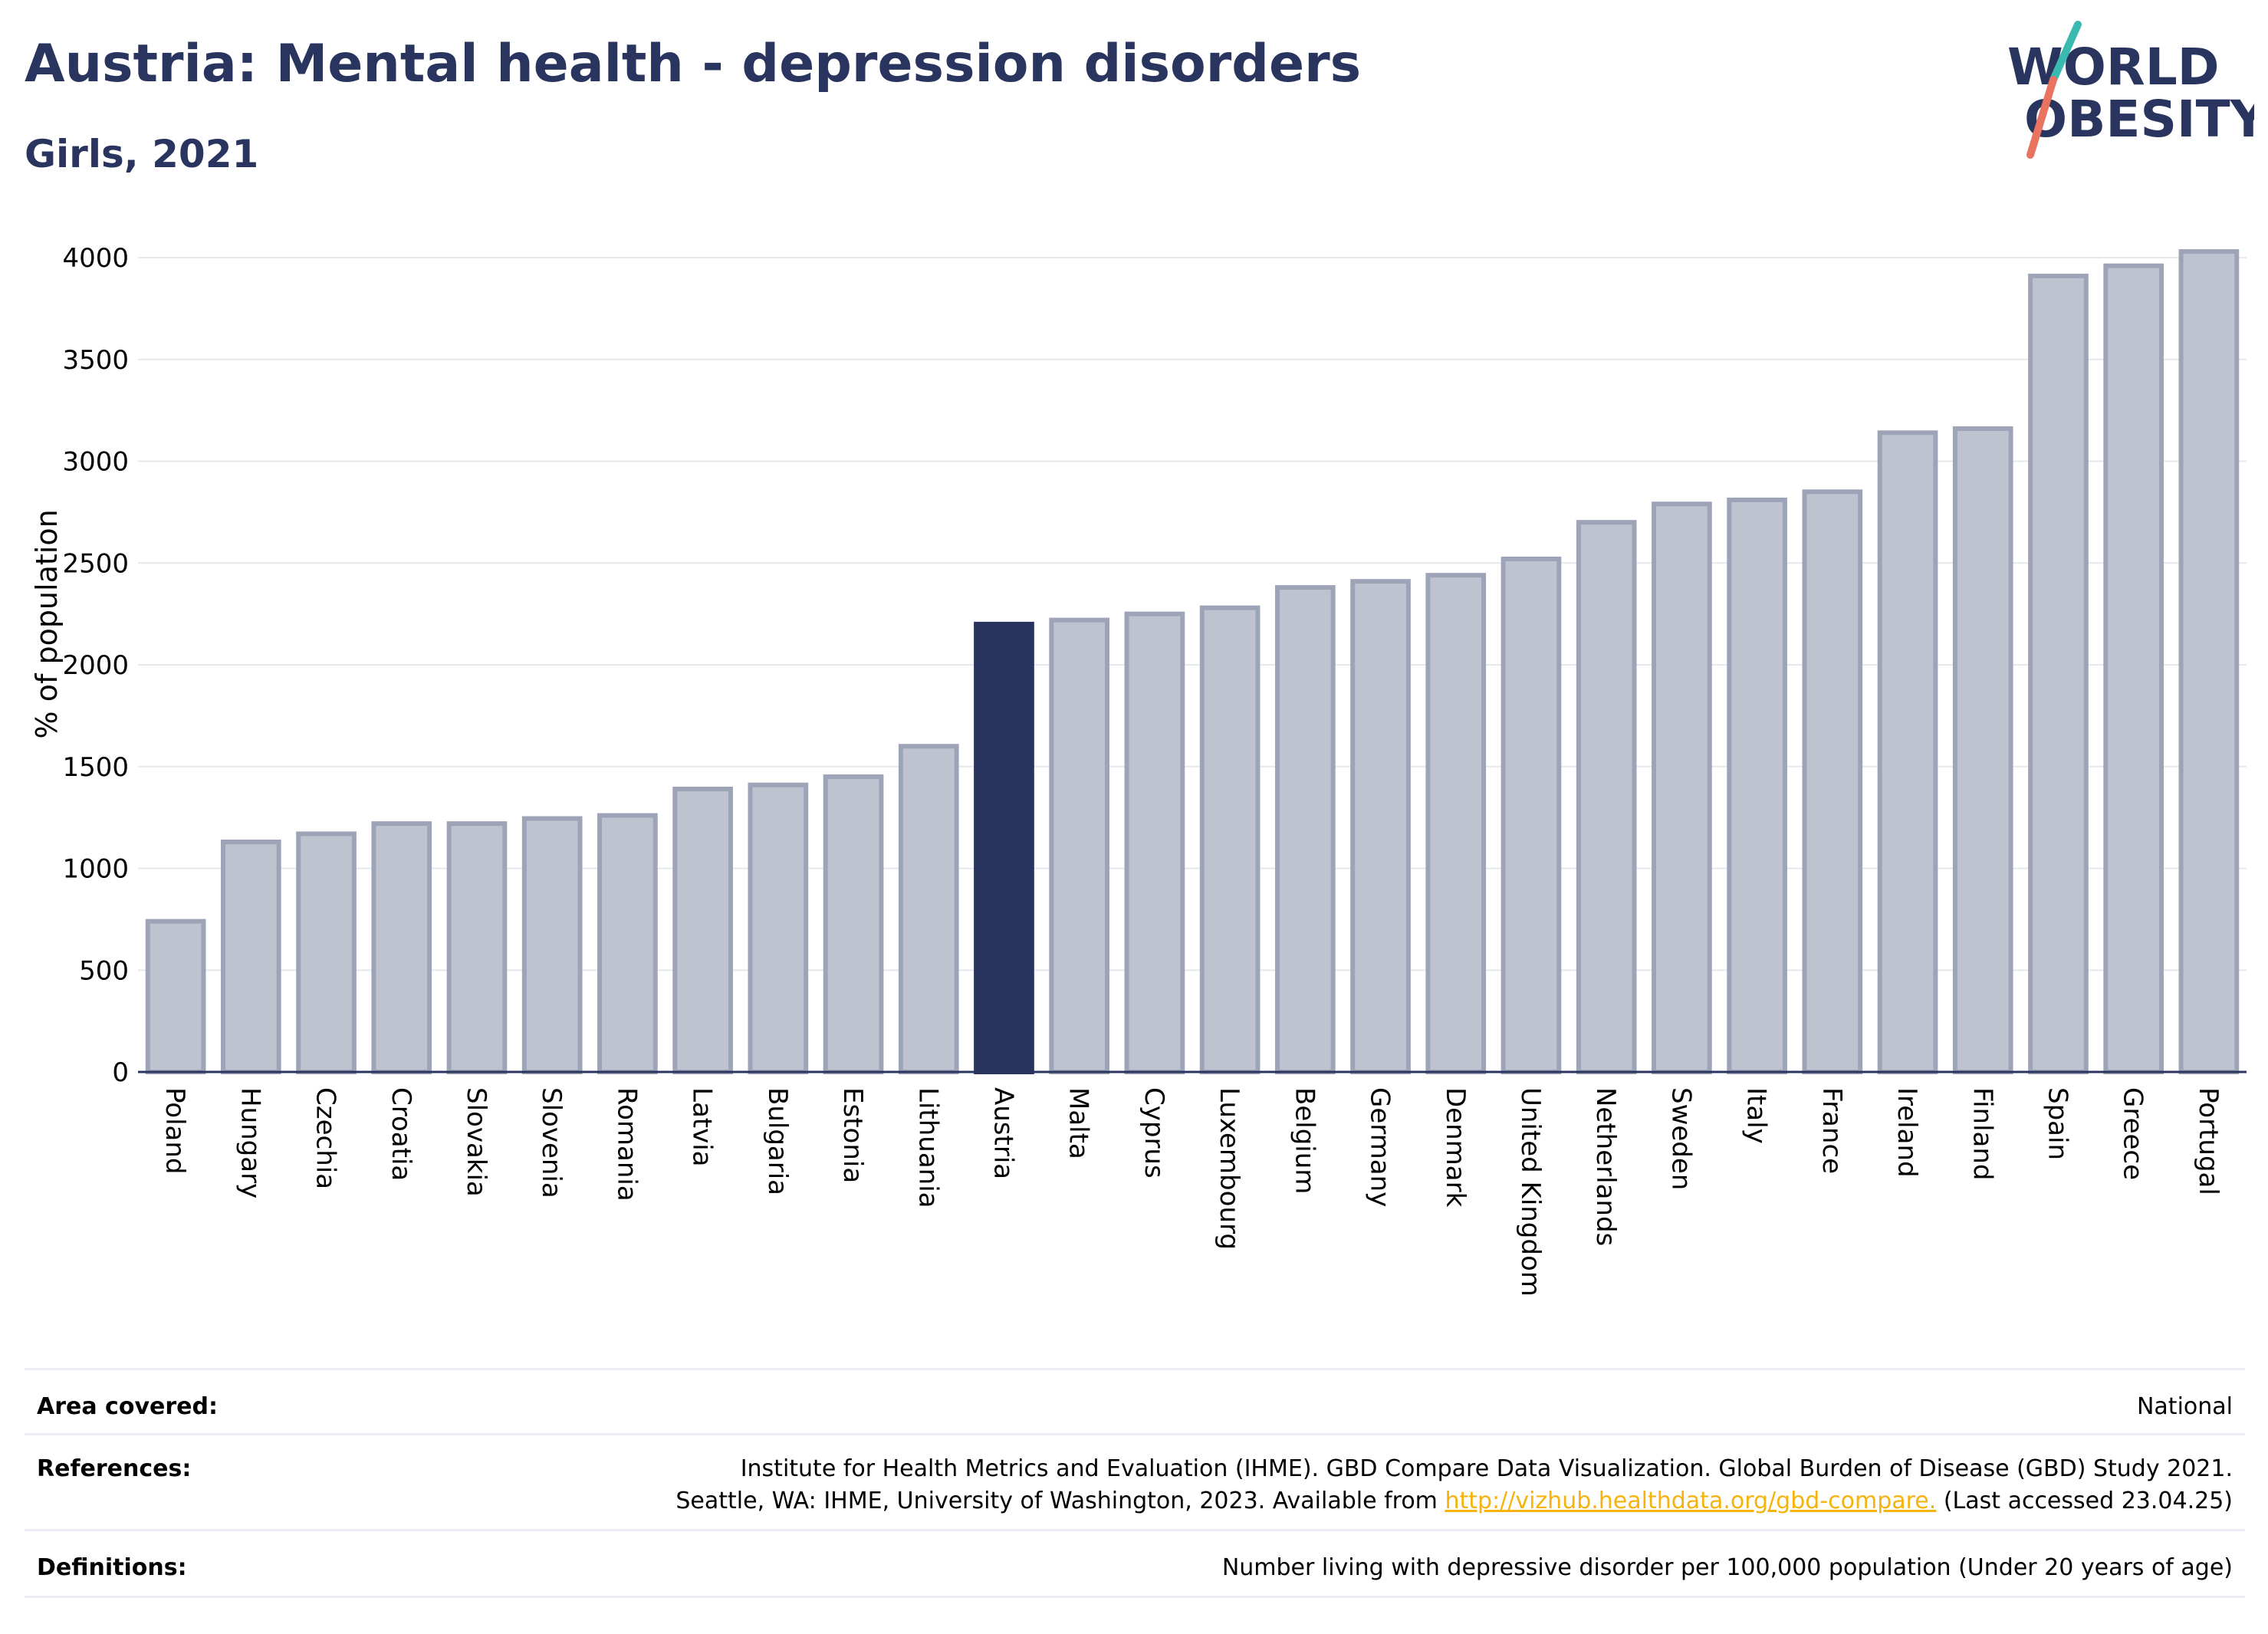  I want to click on y-tick-label: 500, so click(104, 971).